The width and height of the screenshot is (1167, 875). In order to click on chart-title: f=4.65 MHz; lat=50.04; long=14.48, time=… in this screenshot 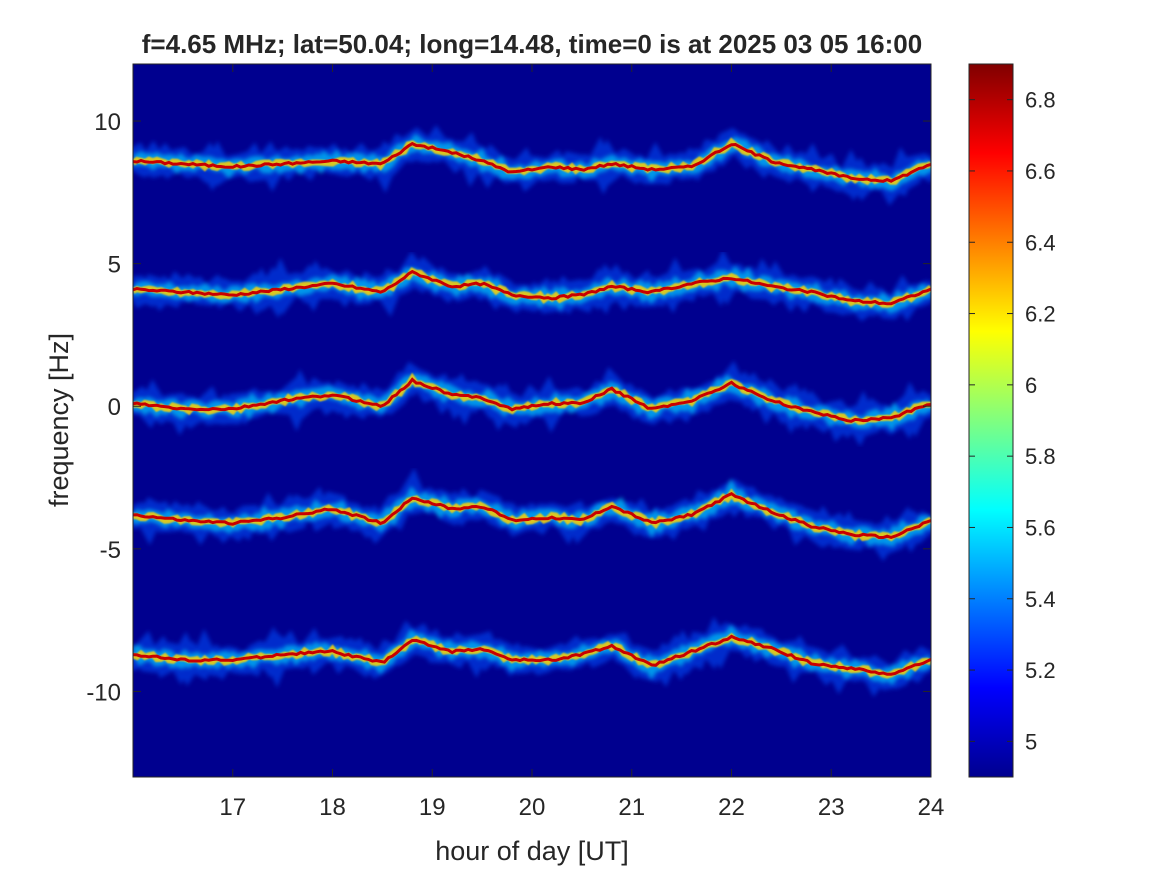, I will do `click(532, 44)`.